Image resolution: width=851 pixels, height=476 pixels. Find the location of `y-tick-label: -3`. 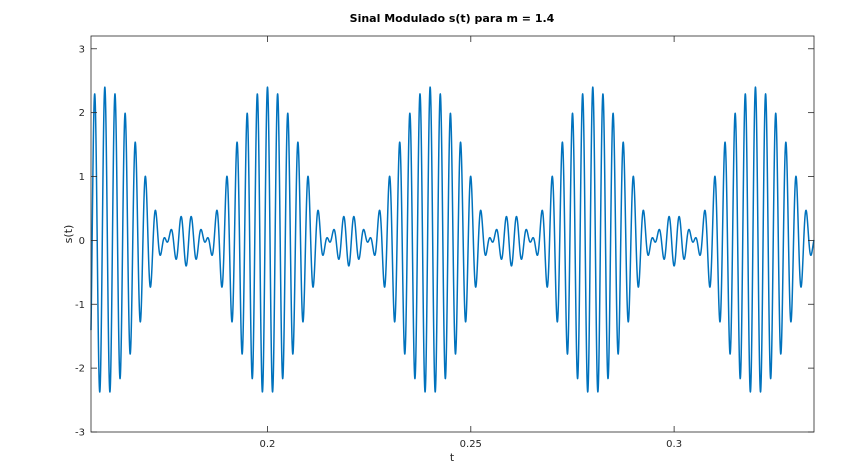

y-tick-label: -3 is located at coordinates (80, 433).